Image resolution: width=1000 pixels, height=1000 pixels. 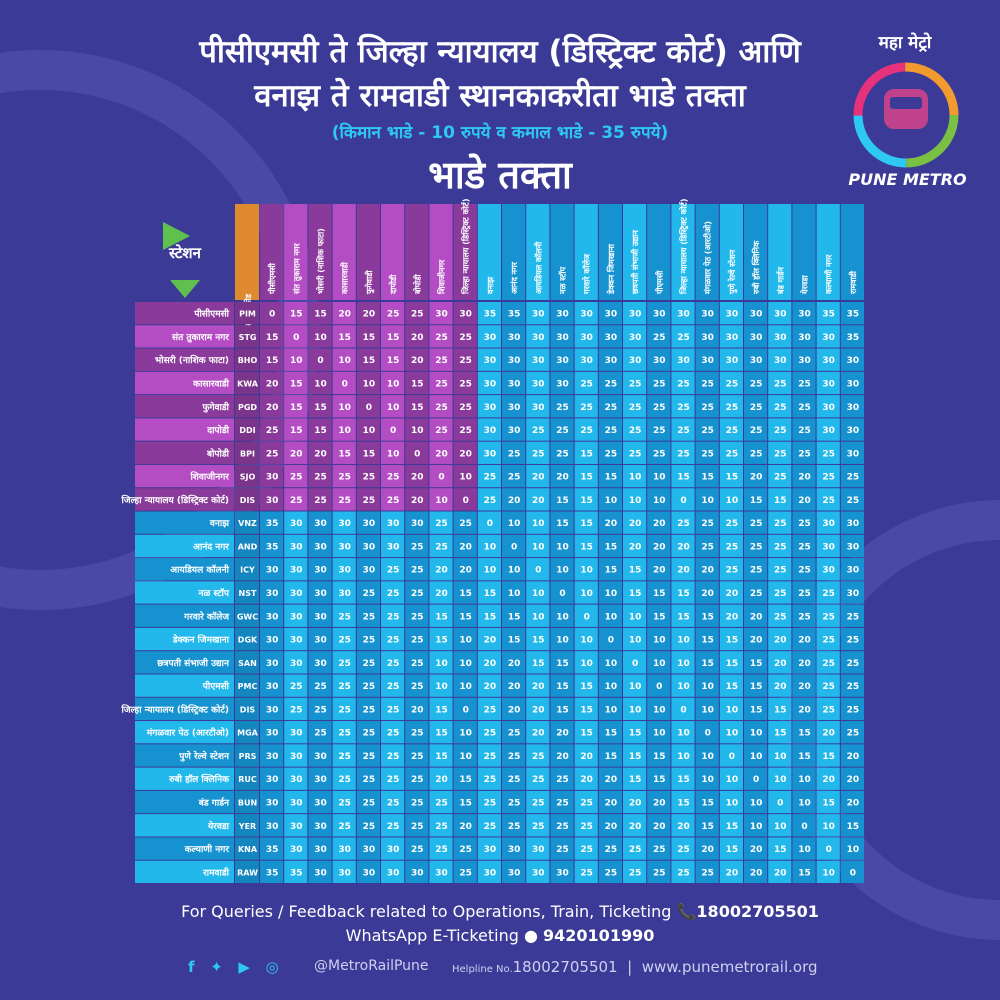 I want to click on station-code: BUN, so click(x=247, y=803).